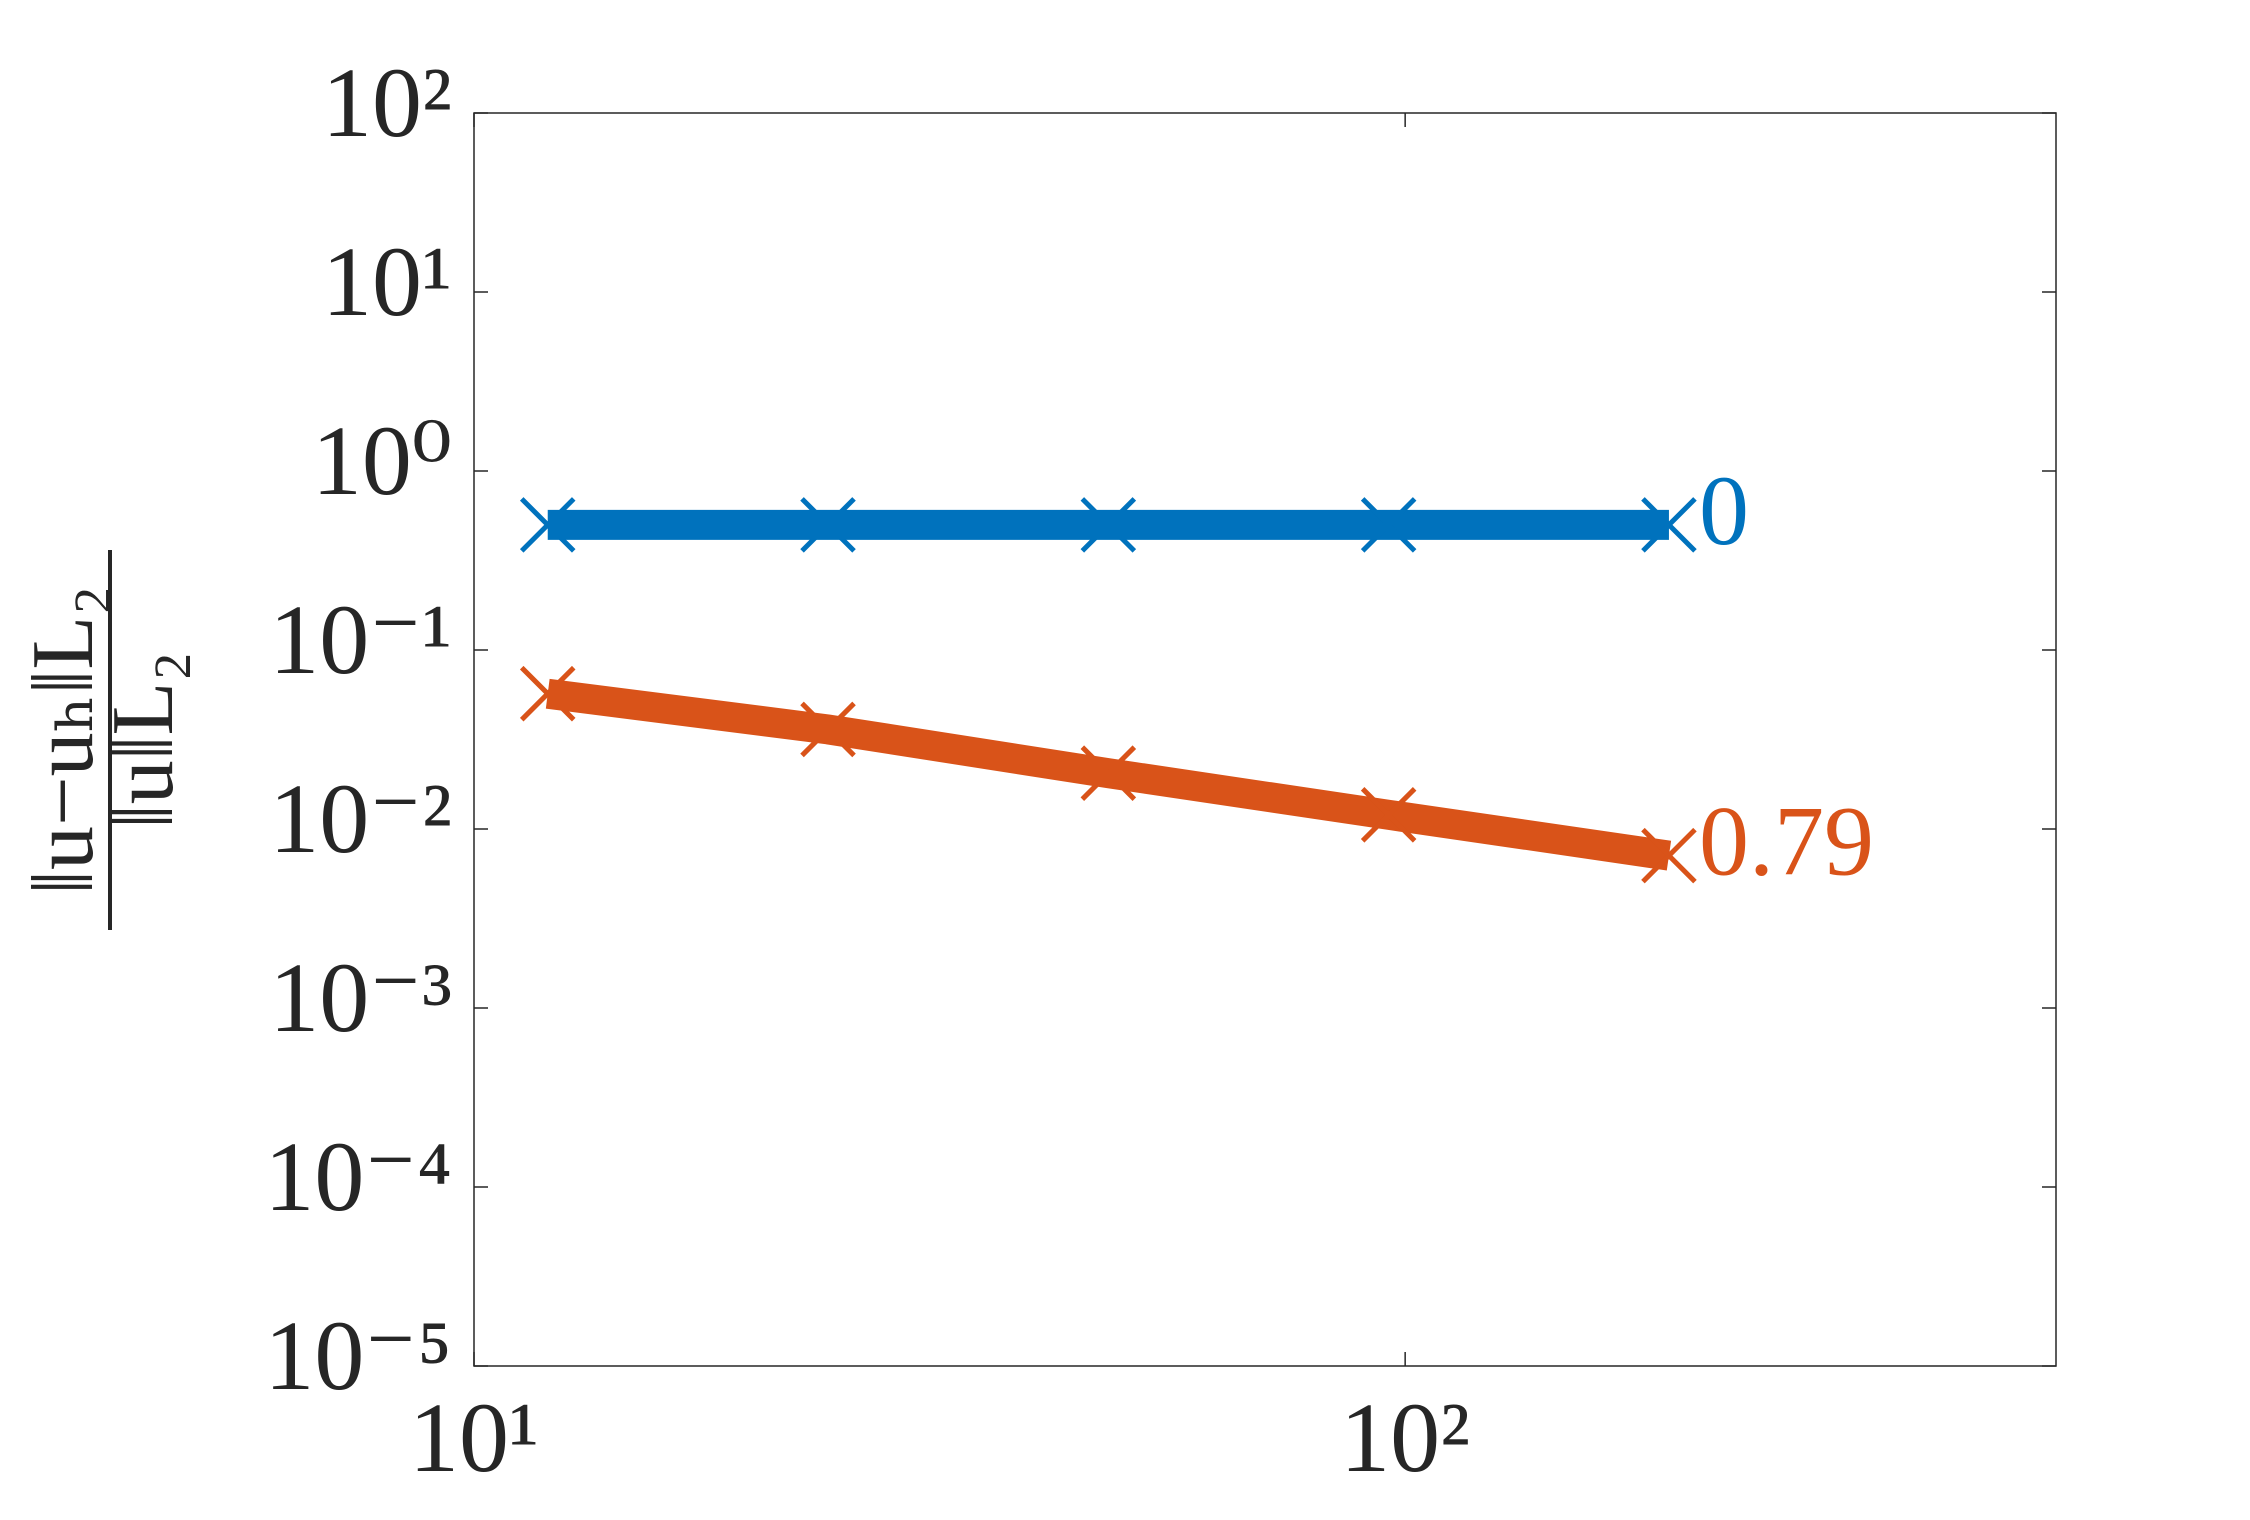  What do you see at coordinates (387, 102) in the screenshot?
I see `y-tick-label: 10²` at bounding box center [387, 102].